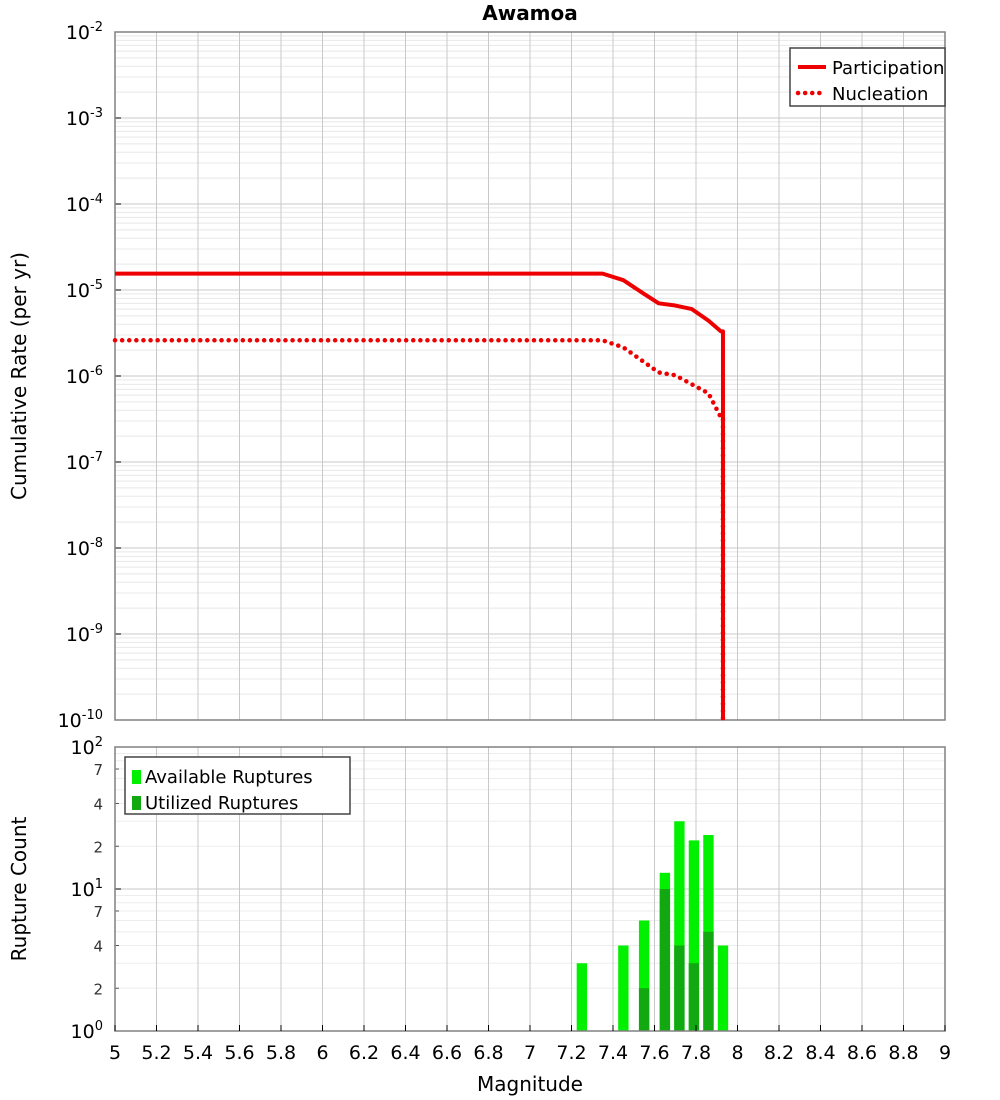 This screenshot has height=1100, width=1000. What do you see at coordinates (613, 1053) in the screenshot?
I see `x-tick-label-12: 7.4` at bounding box center [613, 1053].